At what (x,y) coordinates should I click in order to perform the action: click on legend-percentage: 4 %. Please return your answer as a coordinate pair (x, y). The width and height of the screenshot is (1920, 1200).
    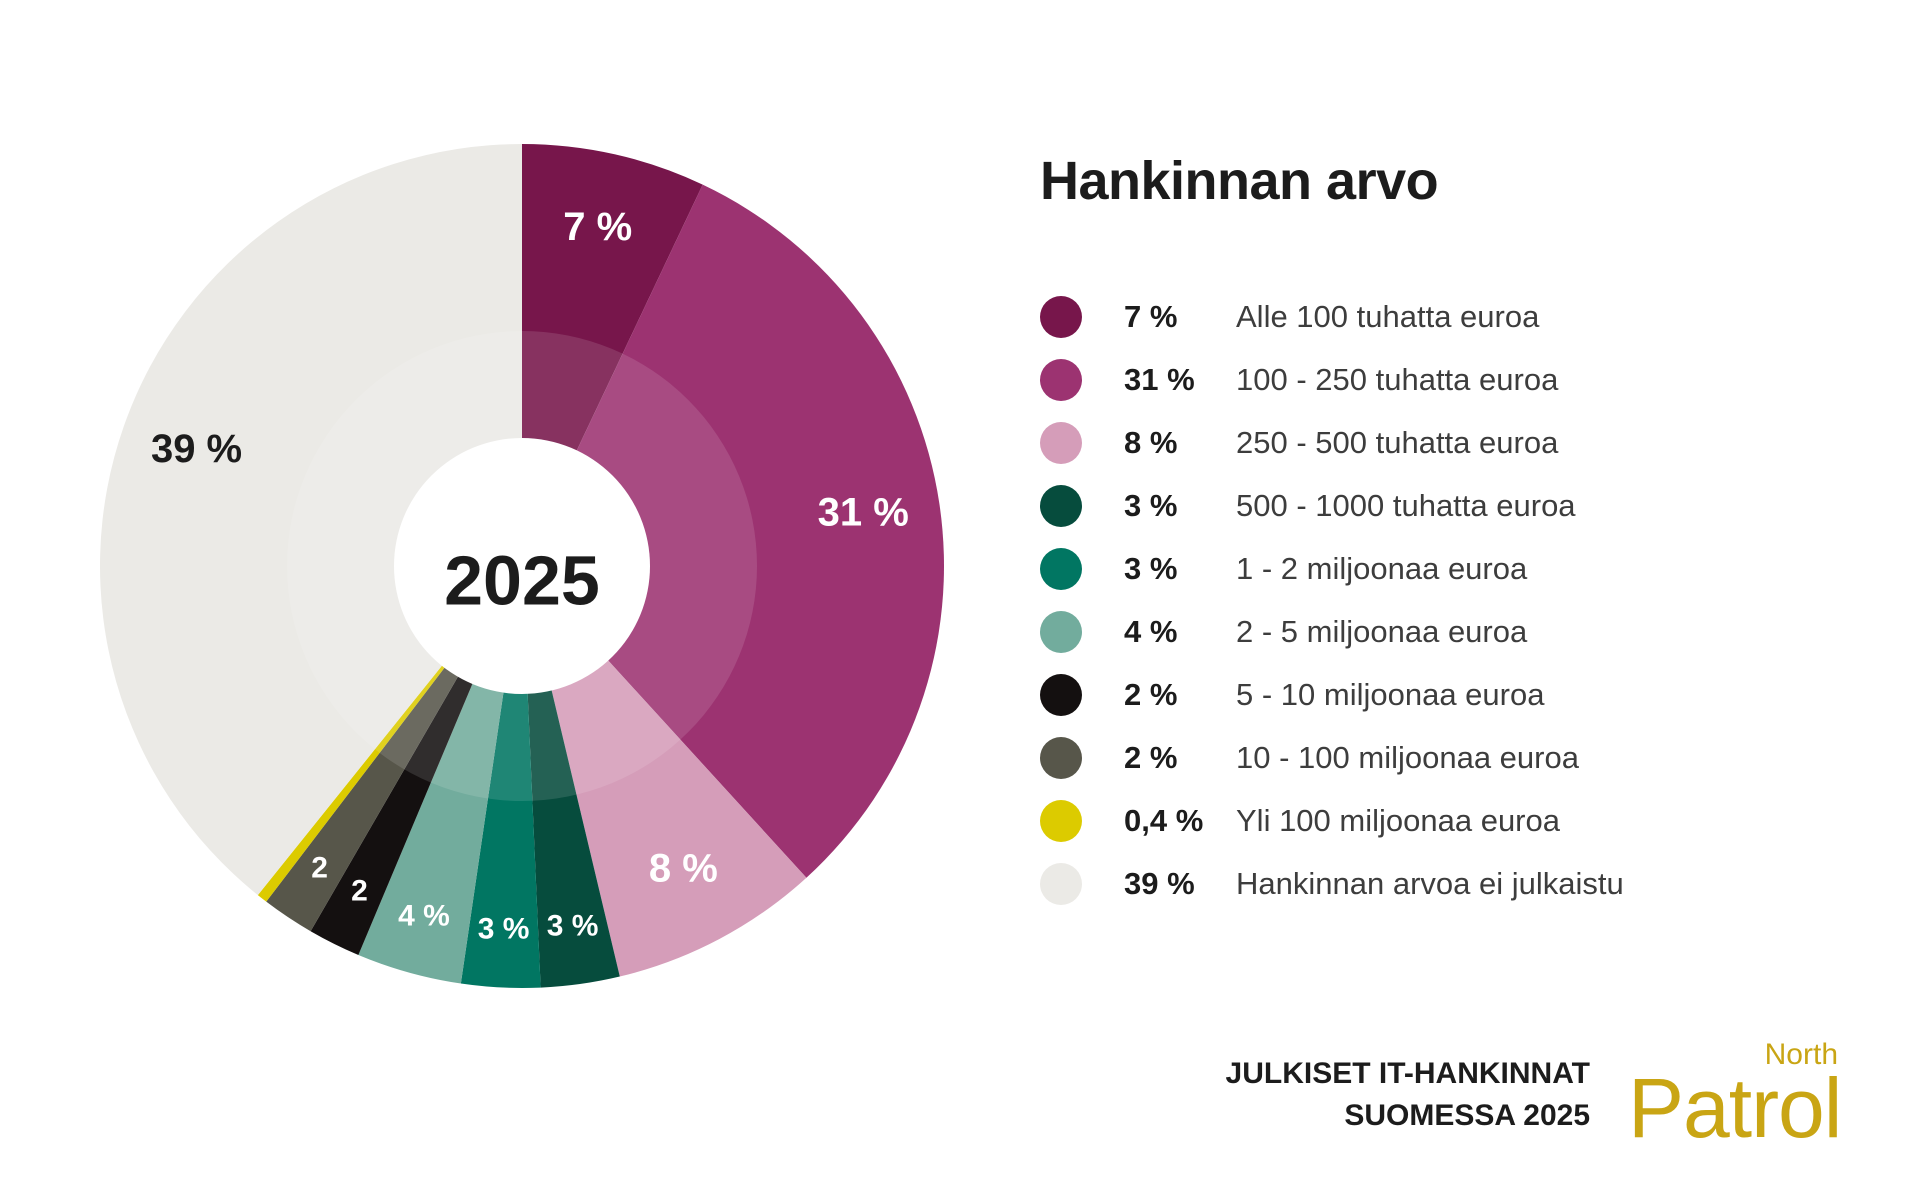
    Looking at the image, I should click on (1151, 631).